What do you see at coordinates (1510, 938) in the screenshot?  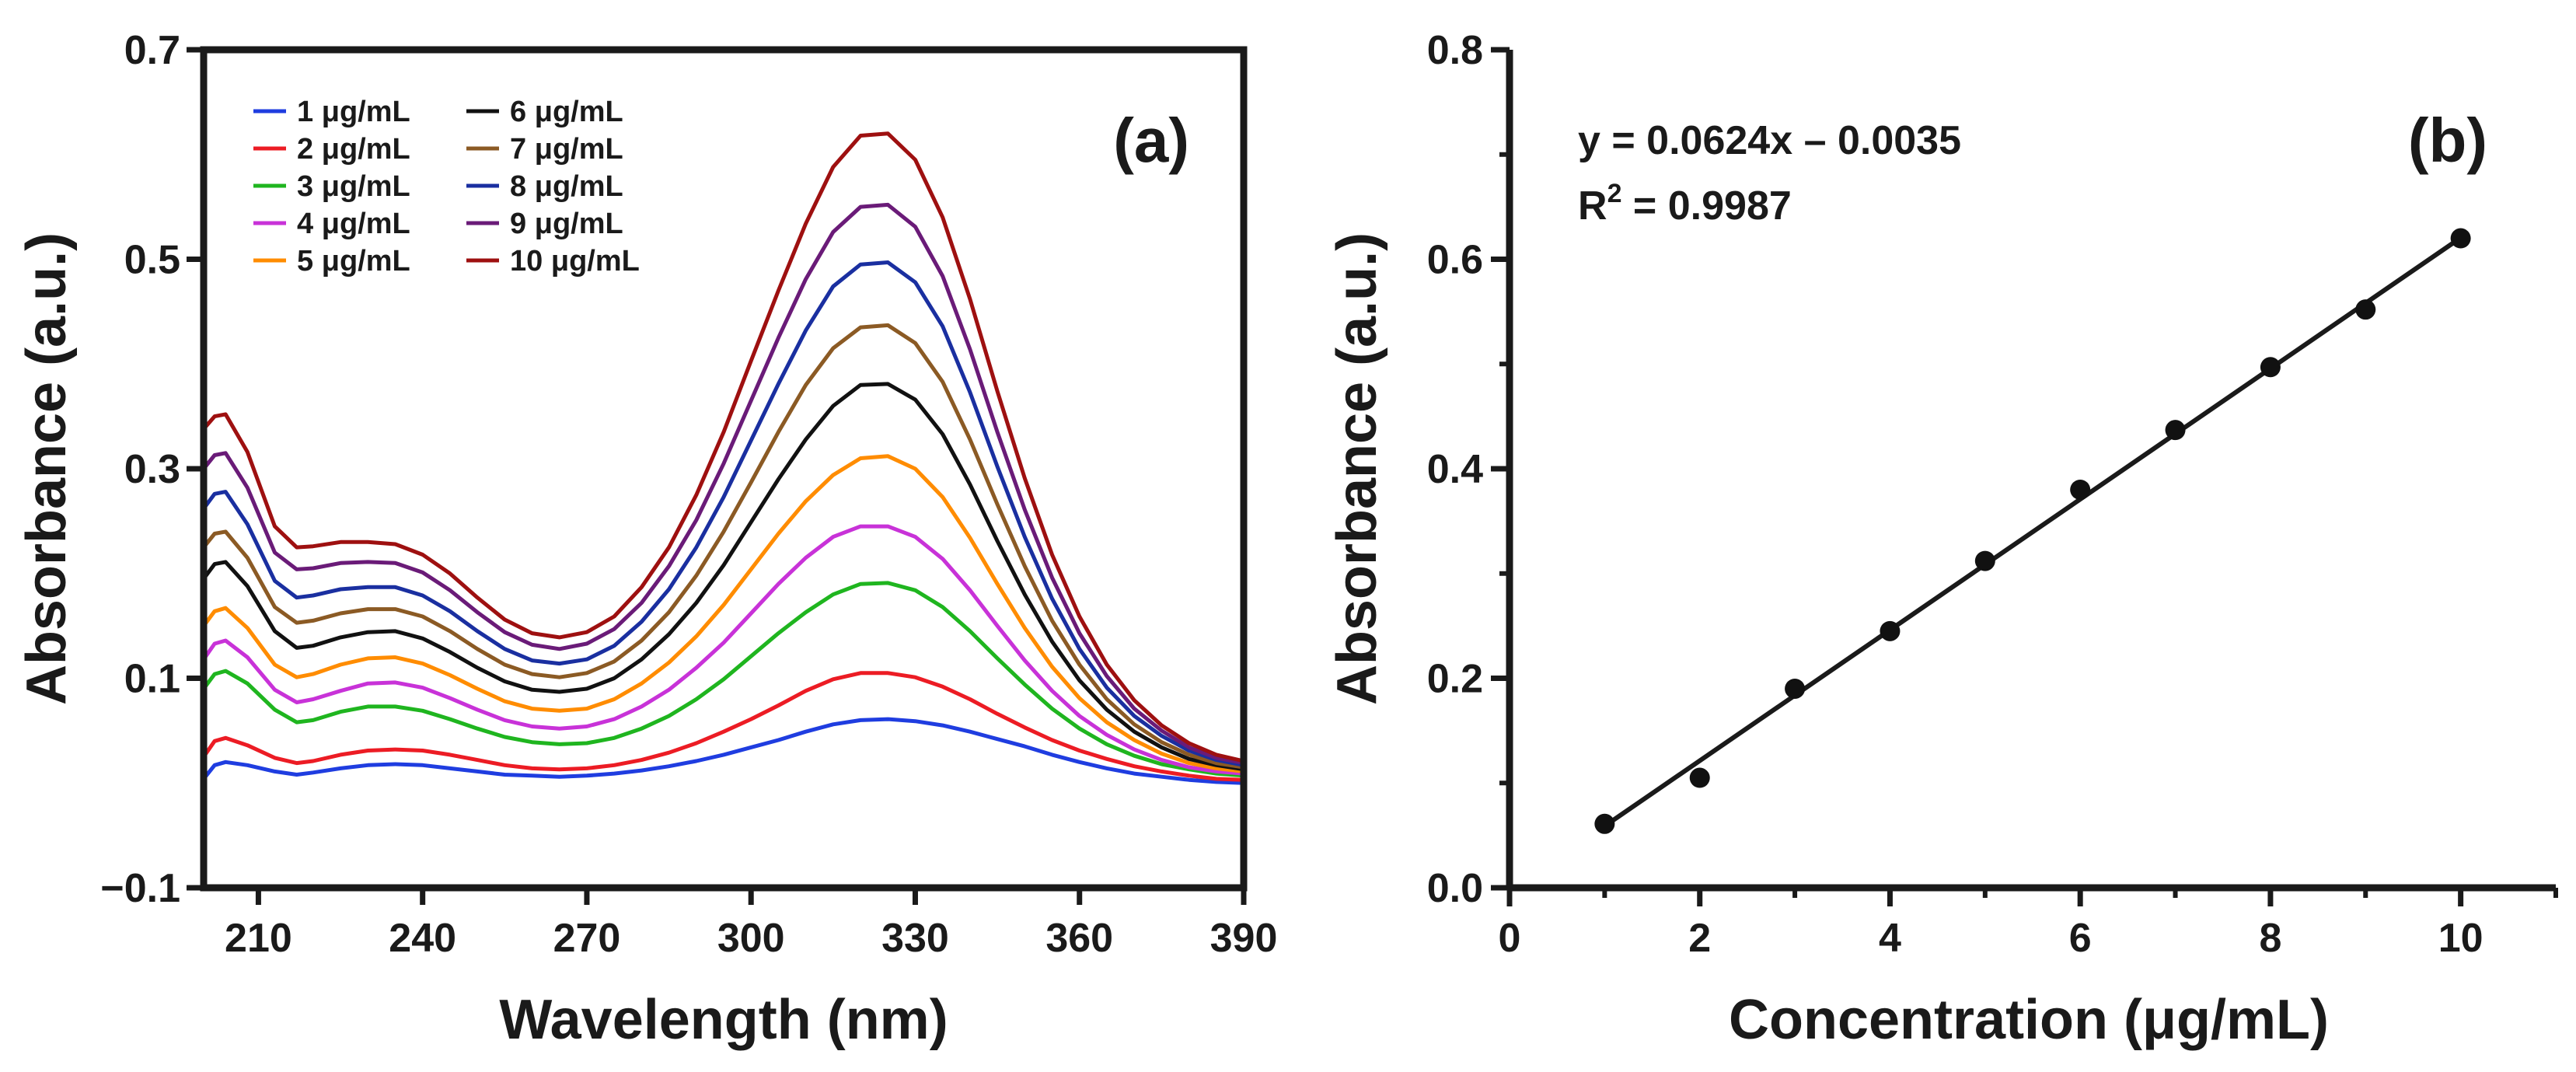 I see `x-tick-label: 0` at bounding box center [1510, 938].